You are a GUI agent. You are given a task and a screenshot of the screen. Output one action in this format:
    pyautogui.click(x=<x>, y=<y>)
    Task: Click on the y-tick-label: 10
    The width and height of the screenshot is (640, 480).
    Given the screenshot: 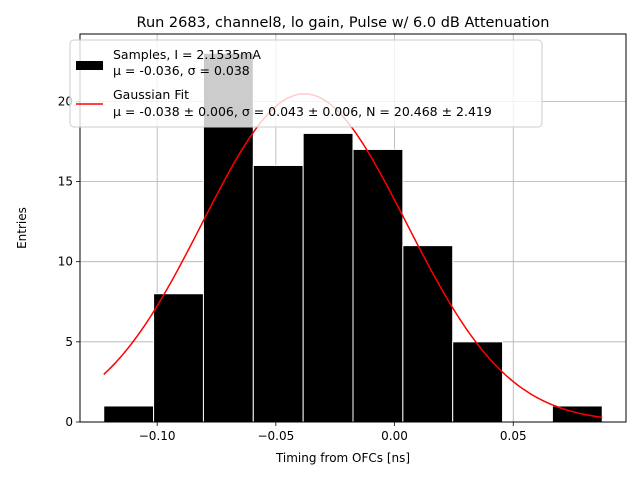 What is the action you would take?
    pyautogui.click(x=65, y=262)
    